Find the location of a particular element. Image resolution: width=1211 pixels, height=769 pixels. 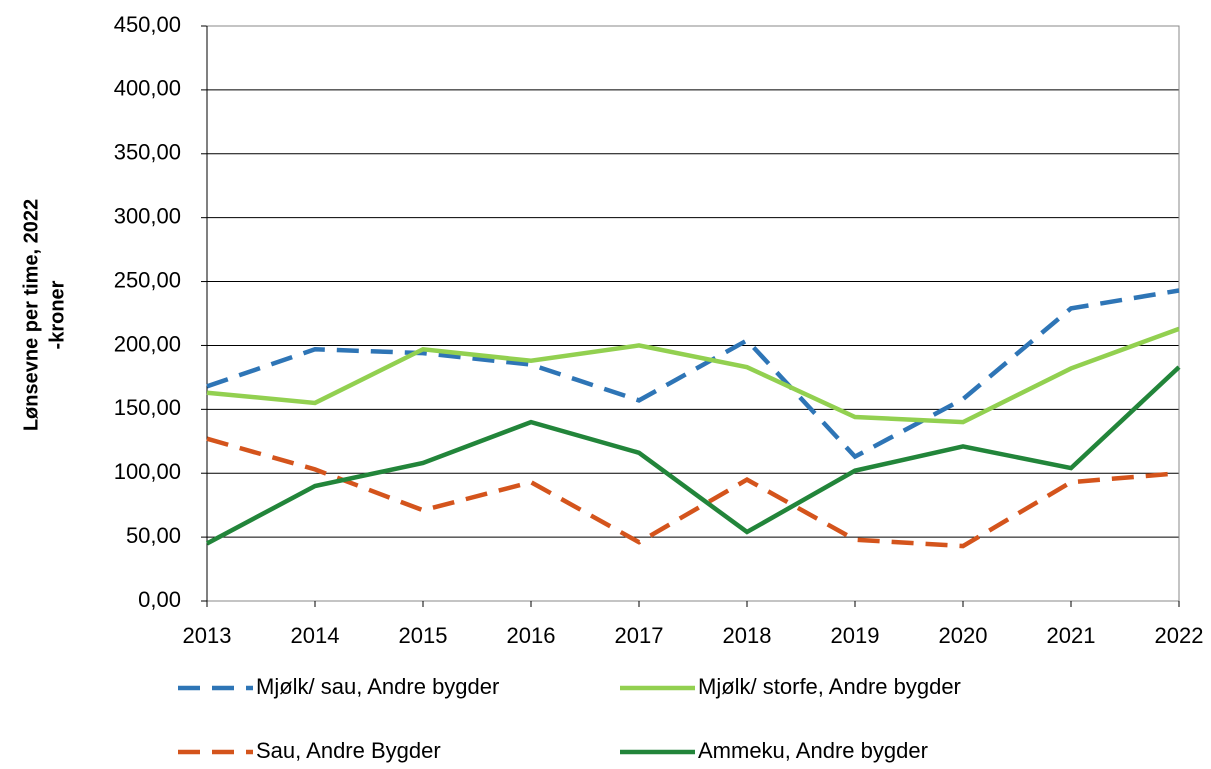

legend-label: Mjølk/ storfe, Andre bygder is located at coordinates (829, 686).